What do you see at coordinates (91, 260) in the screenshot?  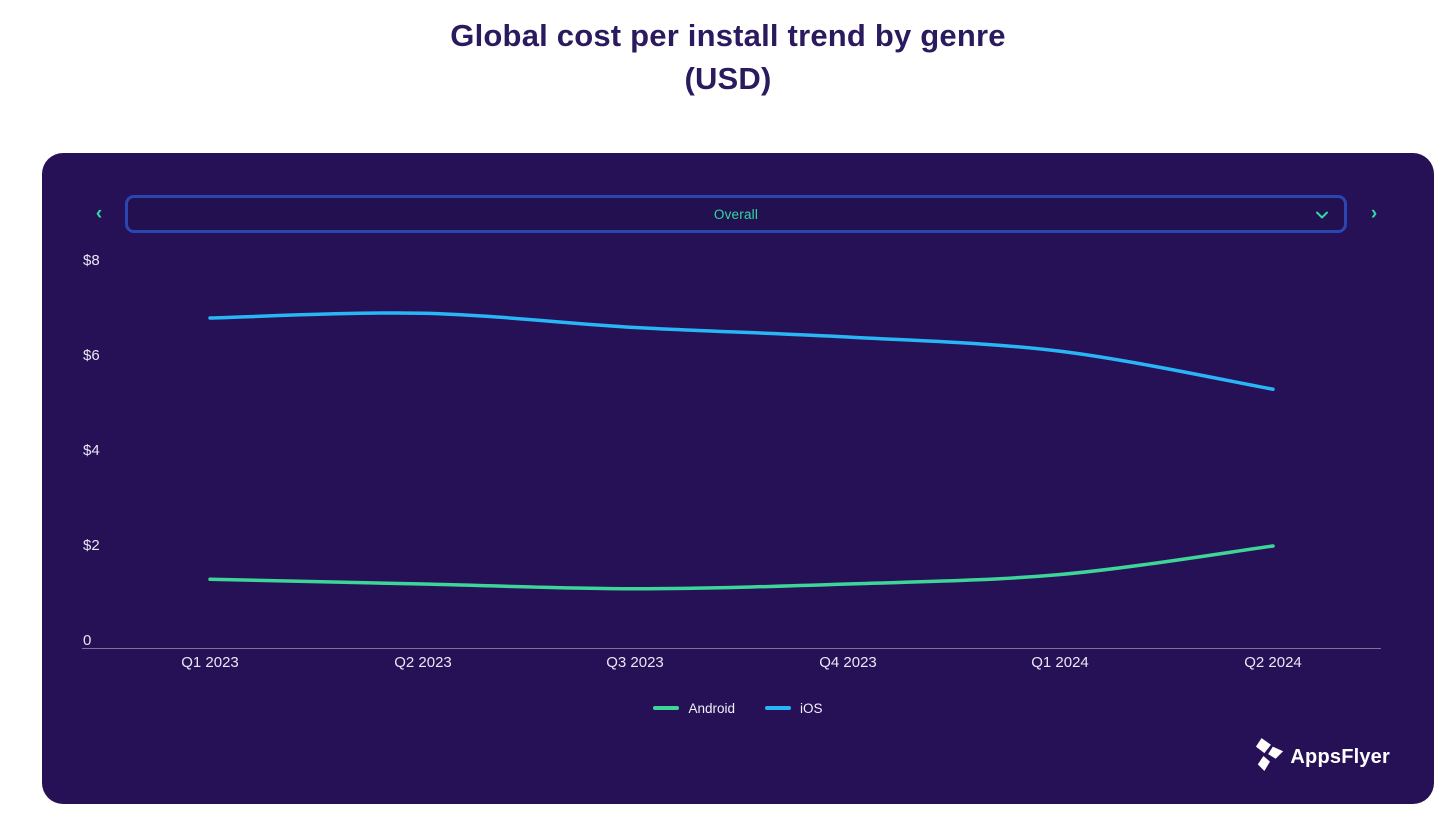 I see `y-tick-8: $8` at bounding box center [91, 260].